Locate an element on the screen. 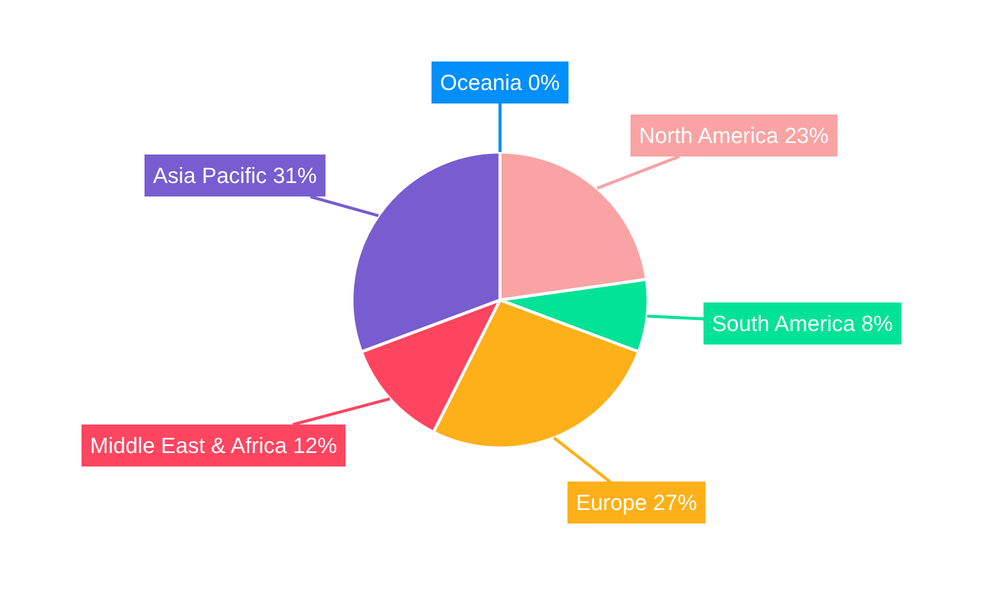 The width and height of the screenshot is (1000, 600). slice-label: South America 8% is located at coordinates (802, 323).